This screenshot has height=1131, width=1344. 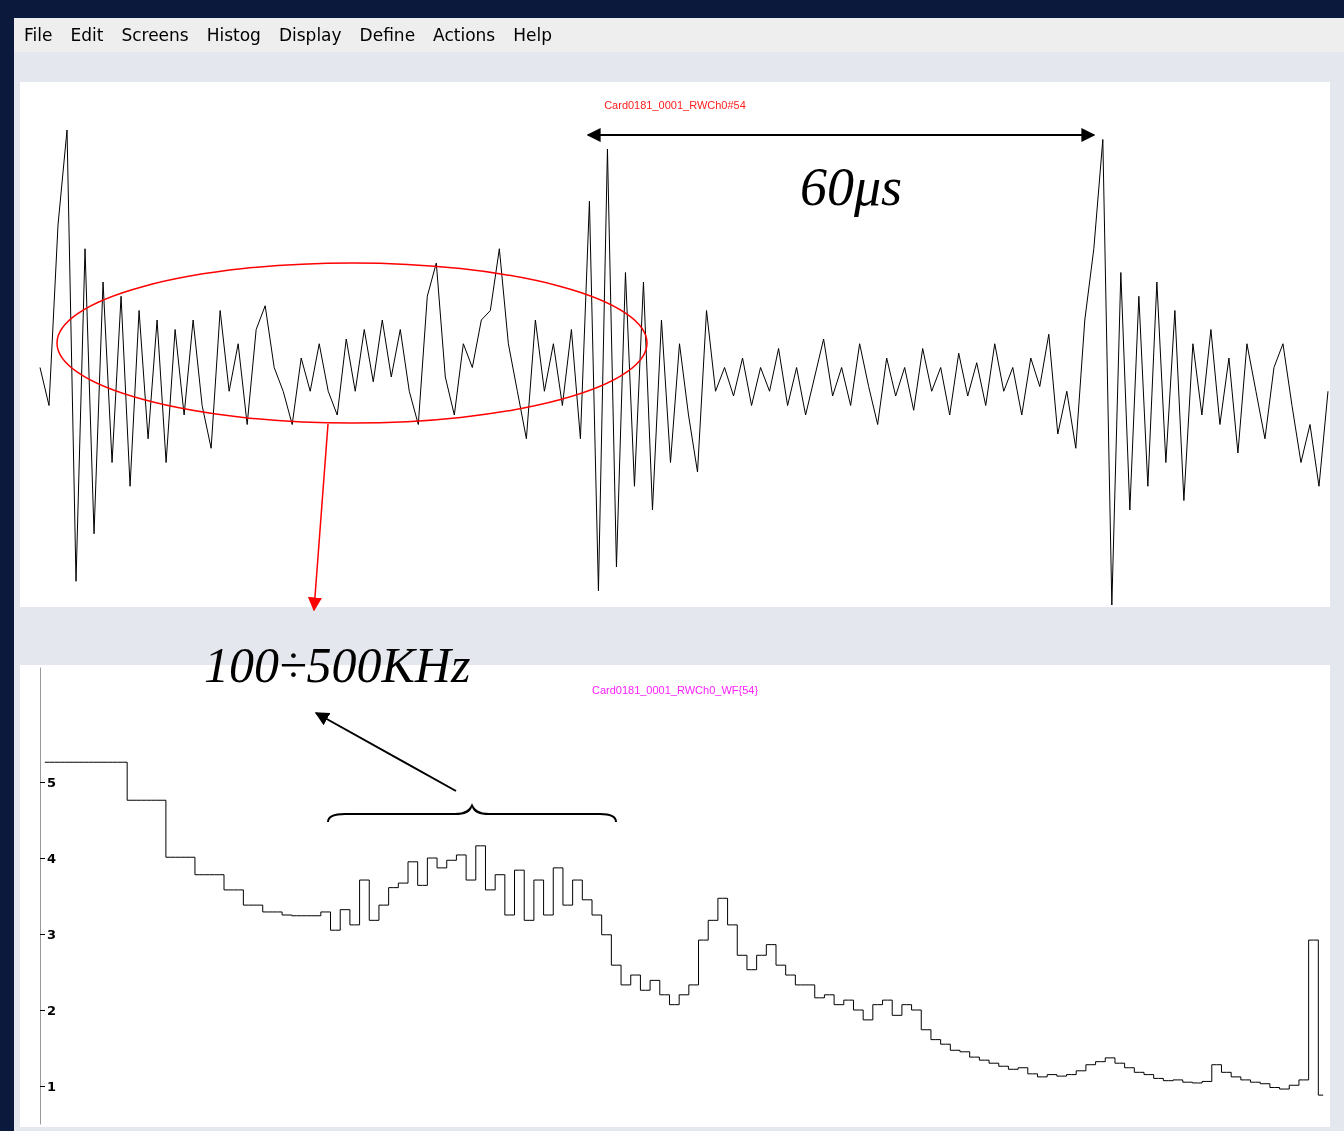 I want to click on text: Screens, so click(x=155, y=35).